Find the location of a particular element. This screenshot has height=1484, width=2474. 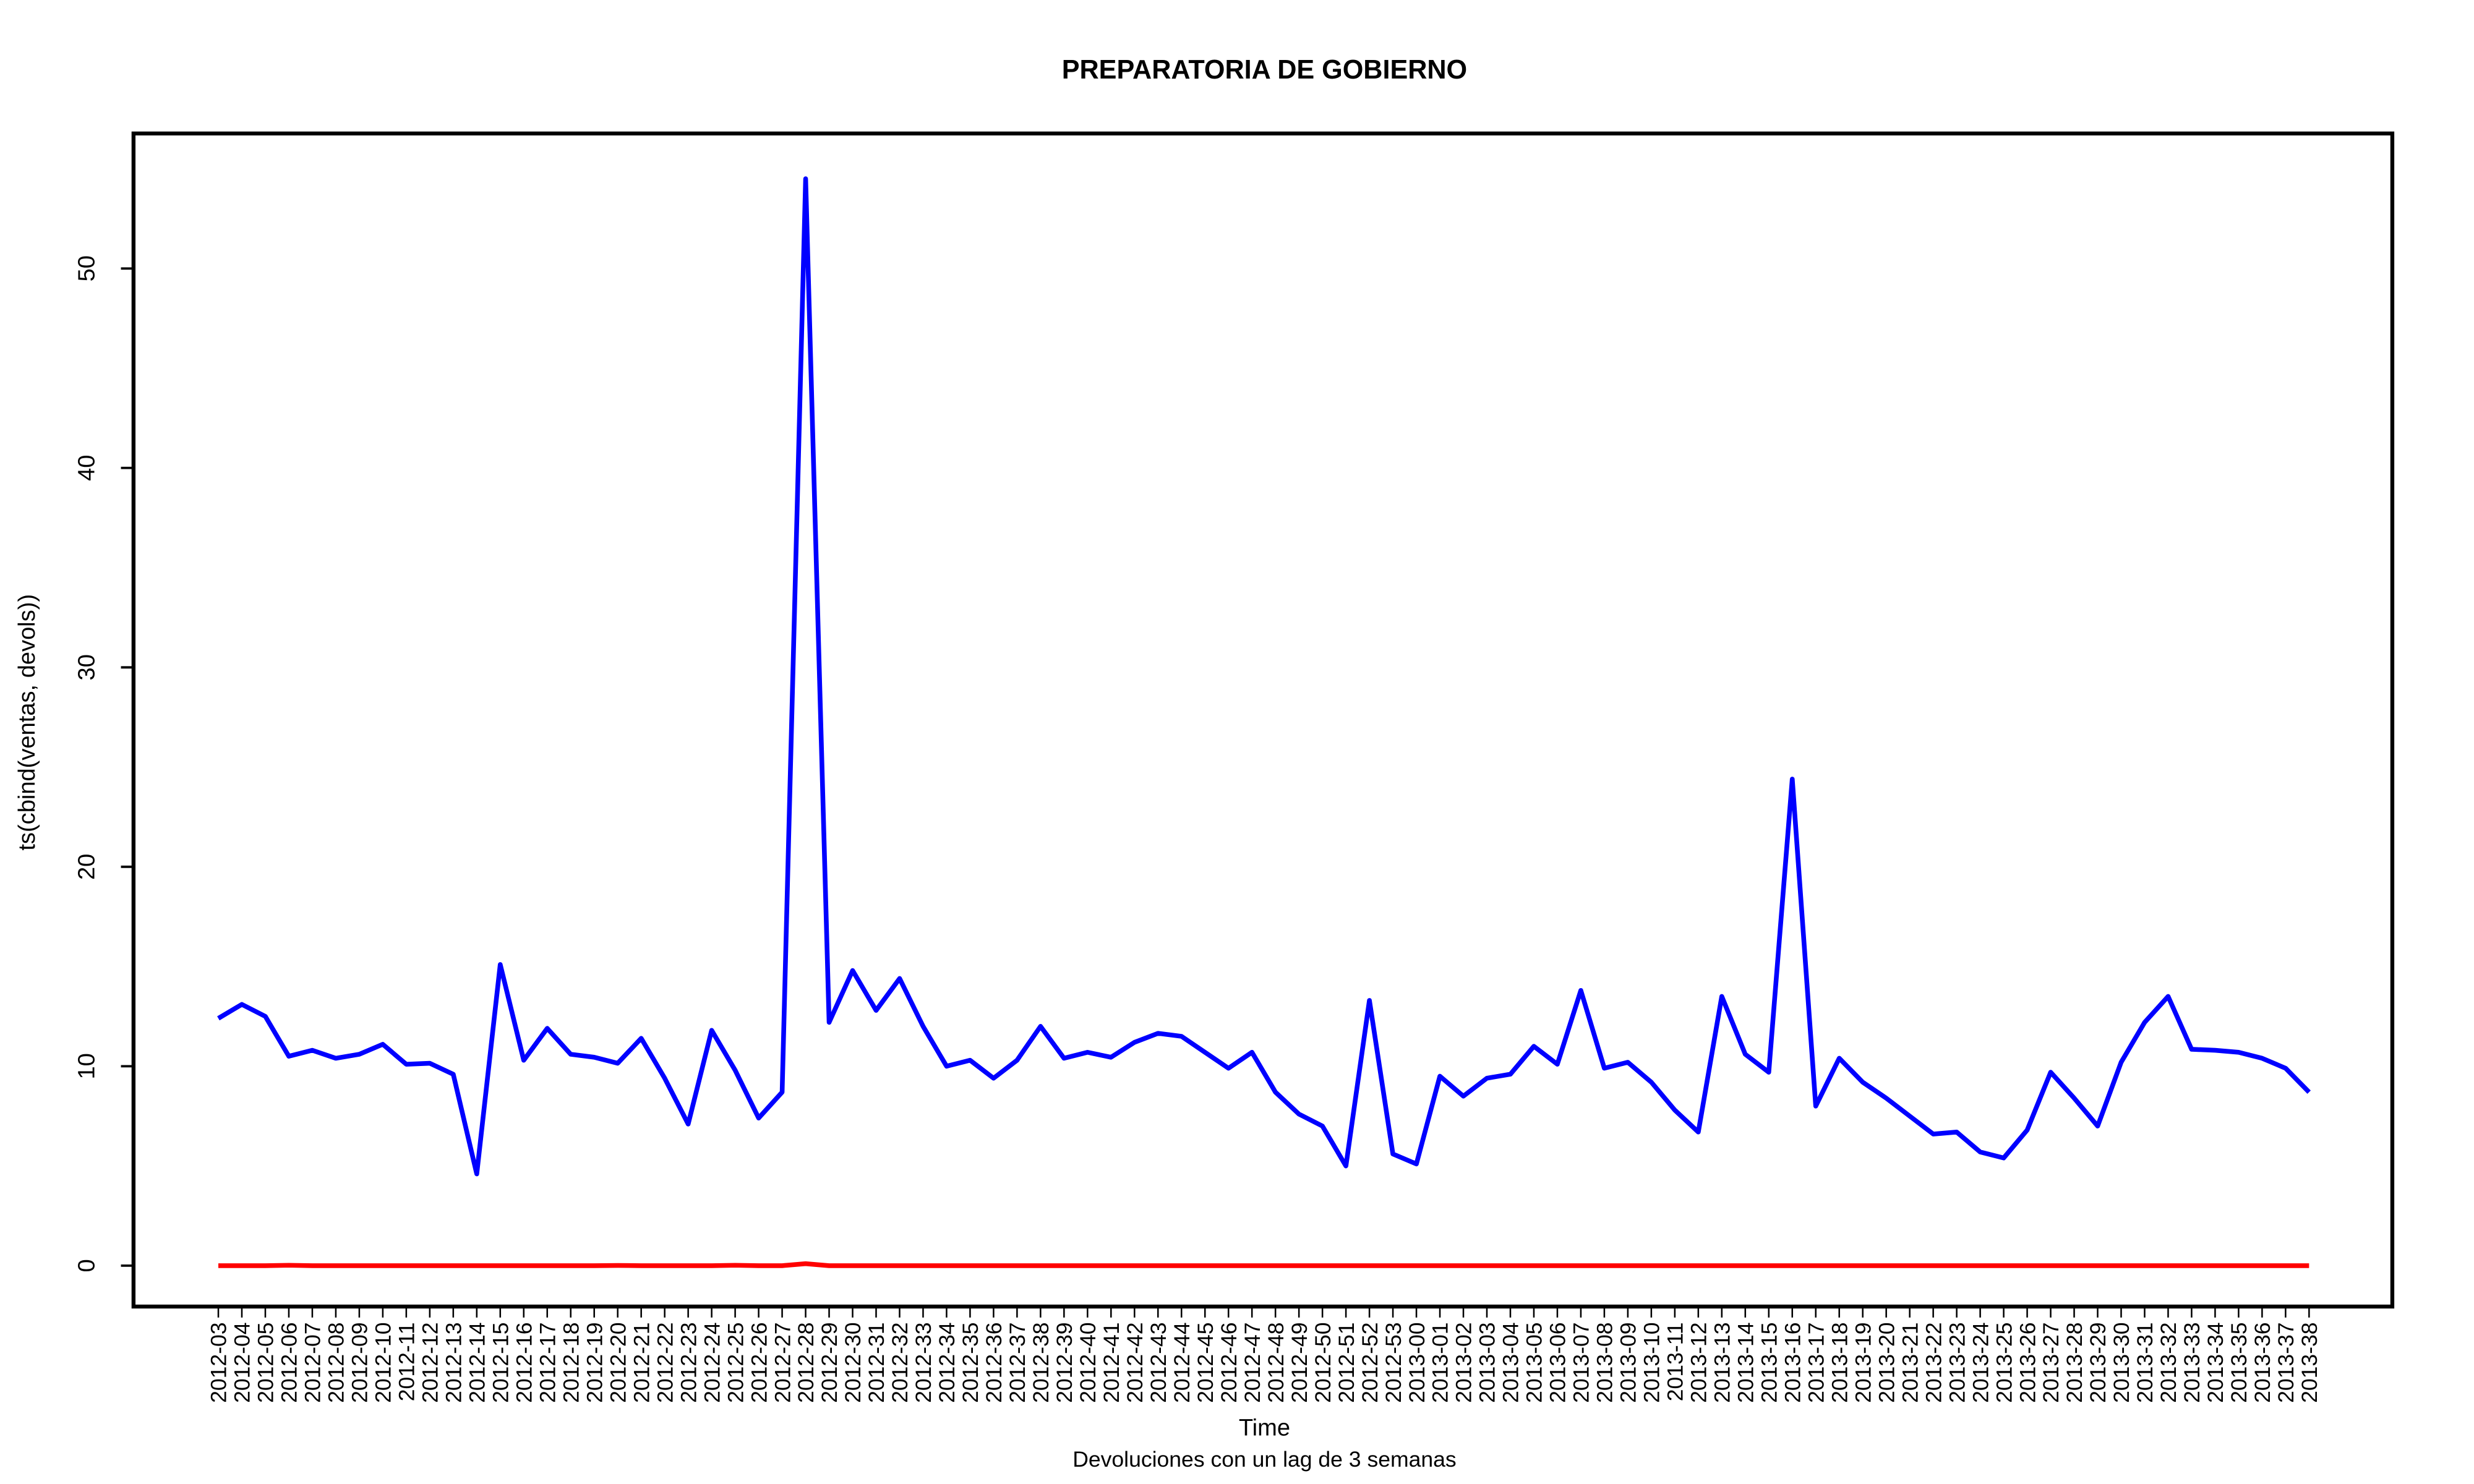

x-tick-label: 2013-00 is located at coordinates (1417, 1362).